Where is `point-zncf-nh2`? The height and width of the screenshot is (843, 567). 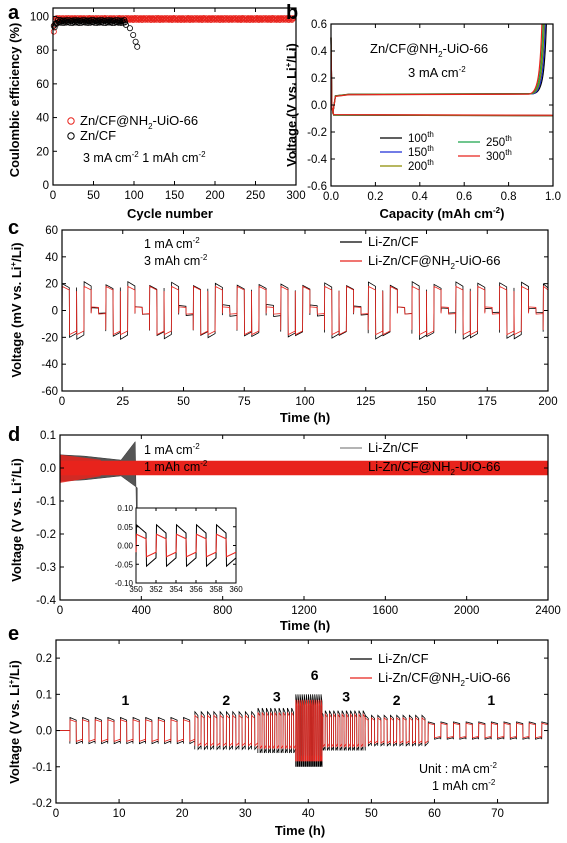
point-zncf-nh2 is located at coordinates (290, 17).